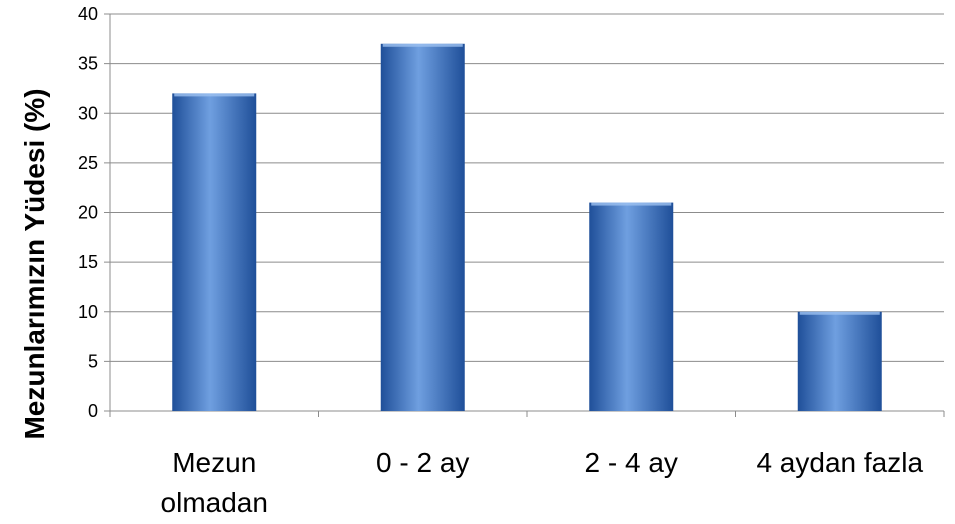 This screenshot has width=955, height=524. Describe the element at coordinates (214, 462) in the screenshot. I see `x-category-label: Mezun` at that location.